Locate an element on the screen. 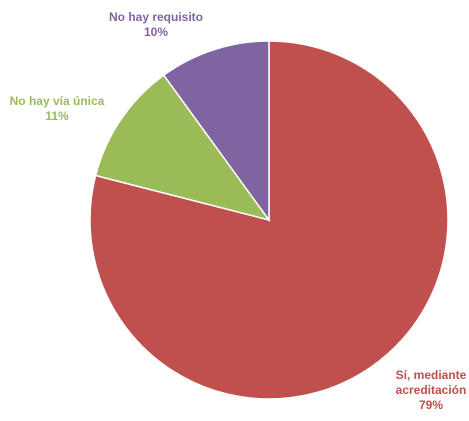 The image size is (469, 421). data-label-text: acreditación is located at coordinates (431, 390).